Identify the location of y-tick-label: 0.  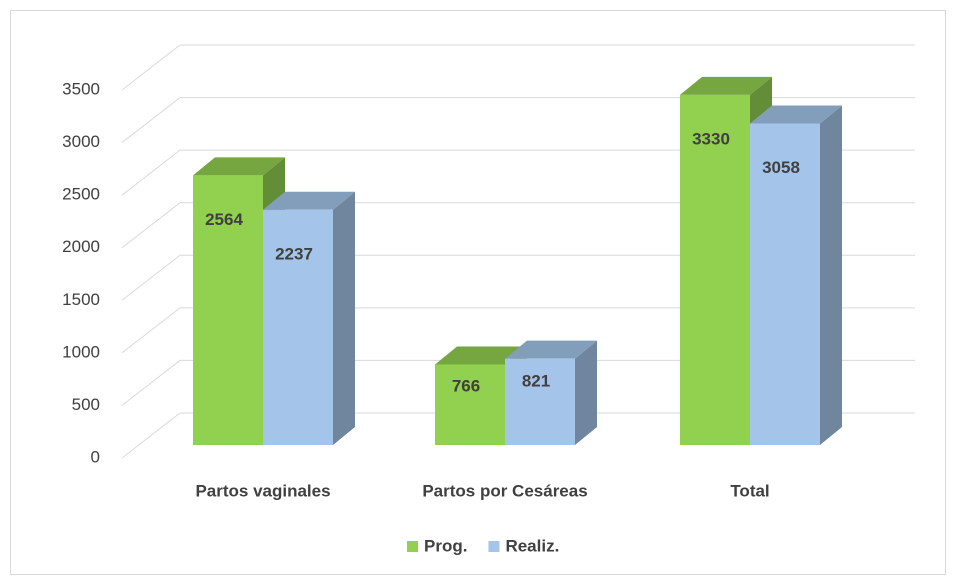
(95, 456).